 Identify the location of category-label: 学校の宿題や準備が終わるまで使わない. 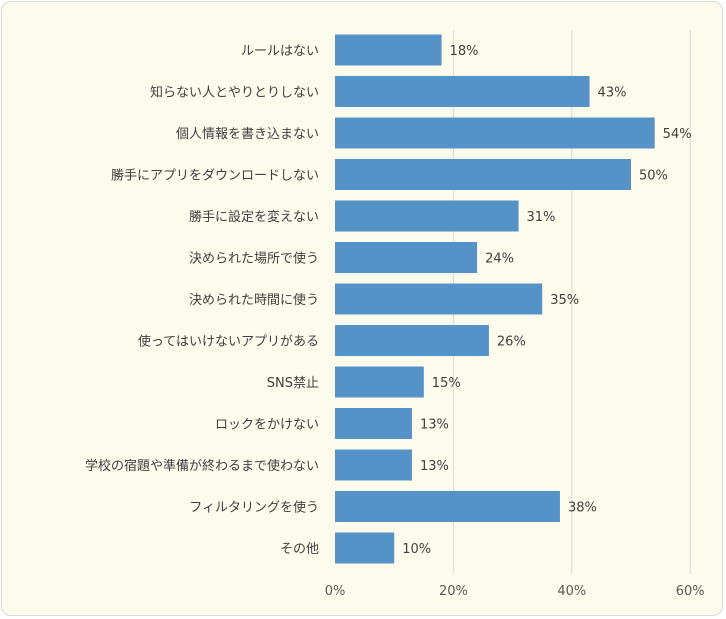
(202, 466).